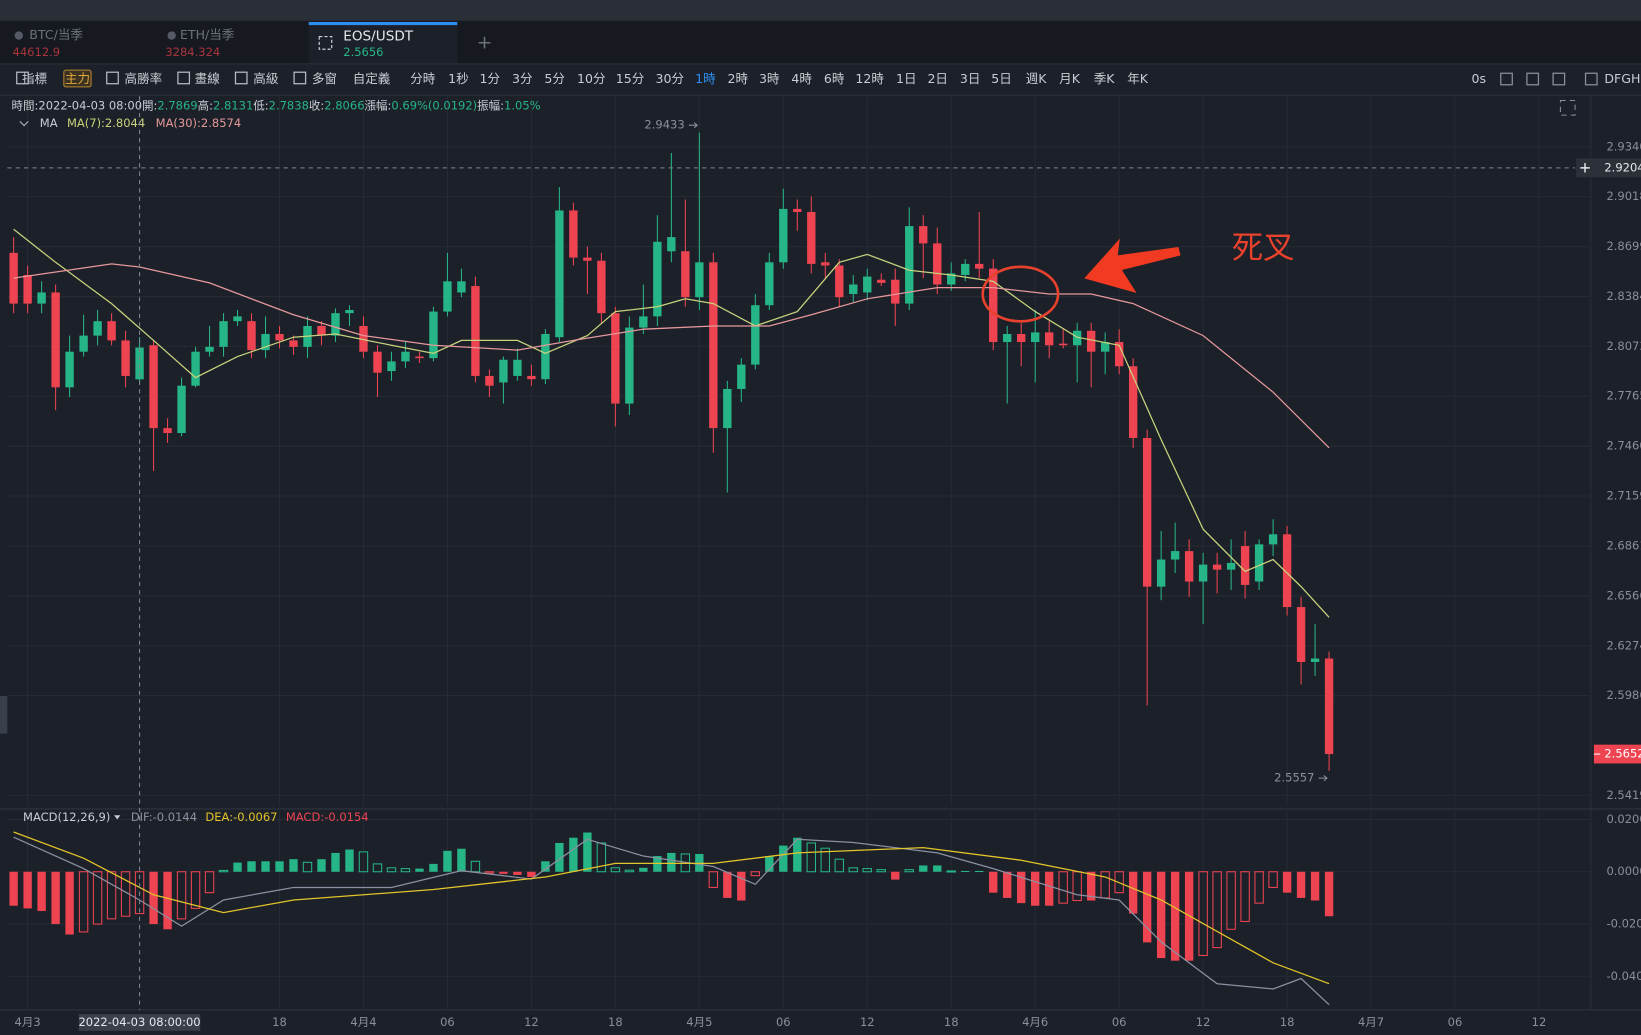 The height and width of the screenshot is (1035, 1641). What do you see at coordinates (458, 78) in the screenshot?
I see `toolbar-item: 1秒` at bounding box center [458, 78].